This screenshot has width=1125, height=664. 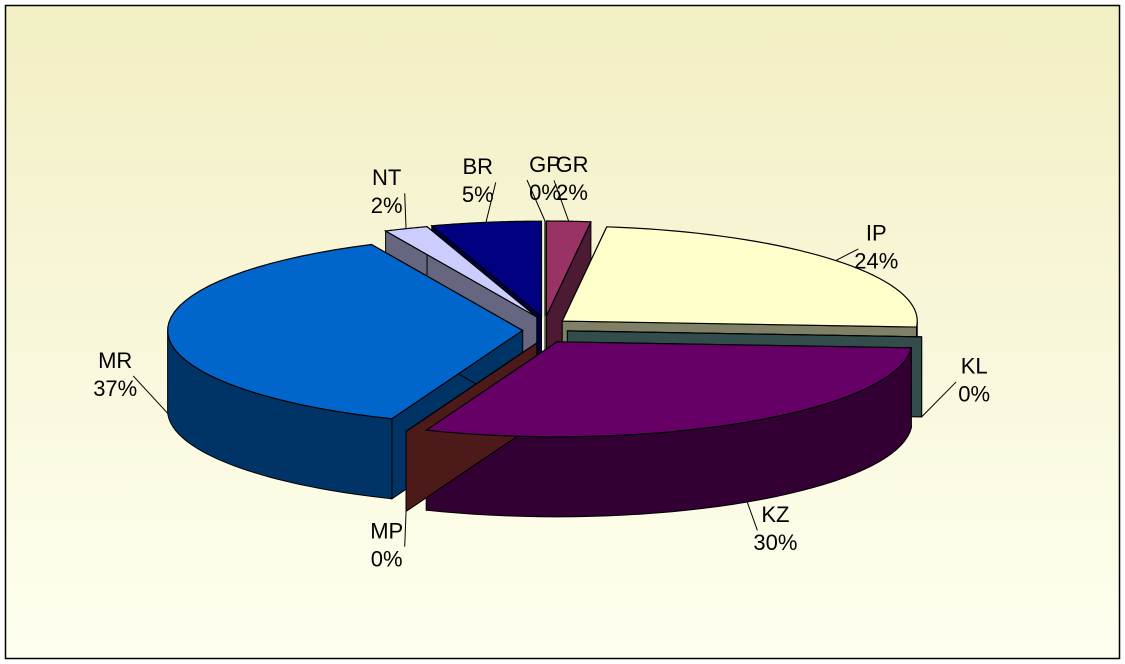 I want to click on slice-label: IP, so click(x=876, y=233).